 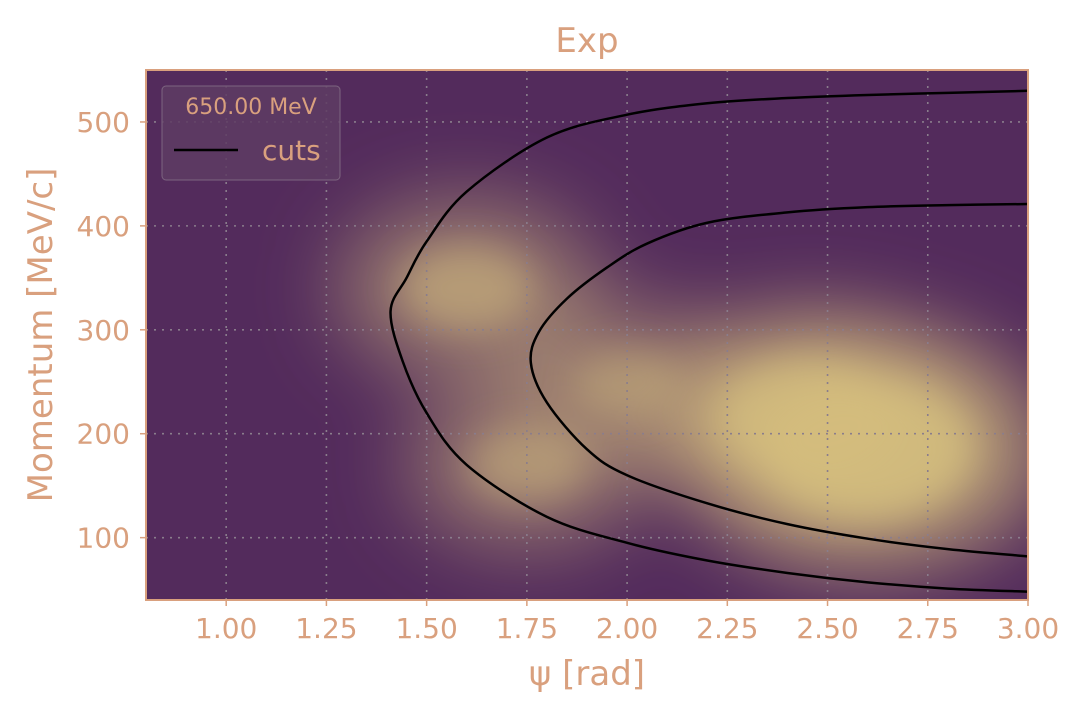 I want to click on x-tick-label-6: 2.50, so click(x=827, y=628).